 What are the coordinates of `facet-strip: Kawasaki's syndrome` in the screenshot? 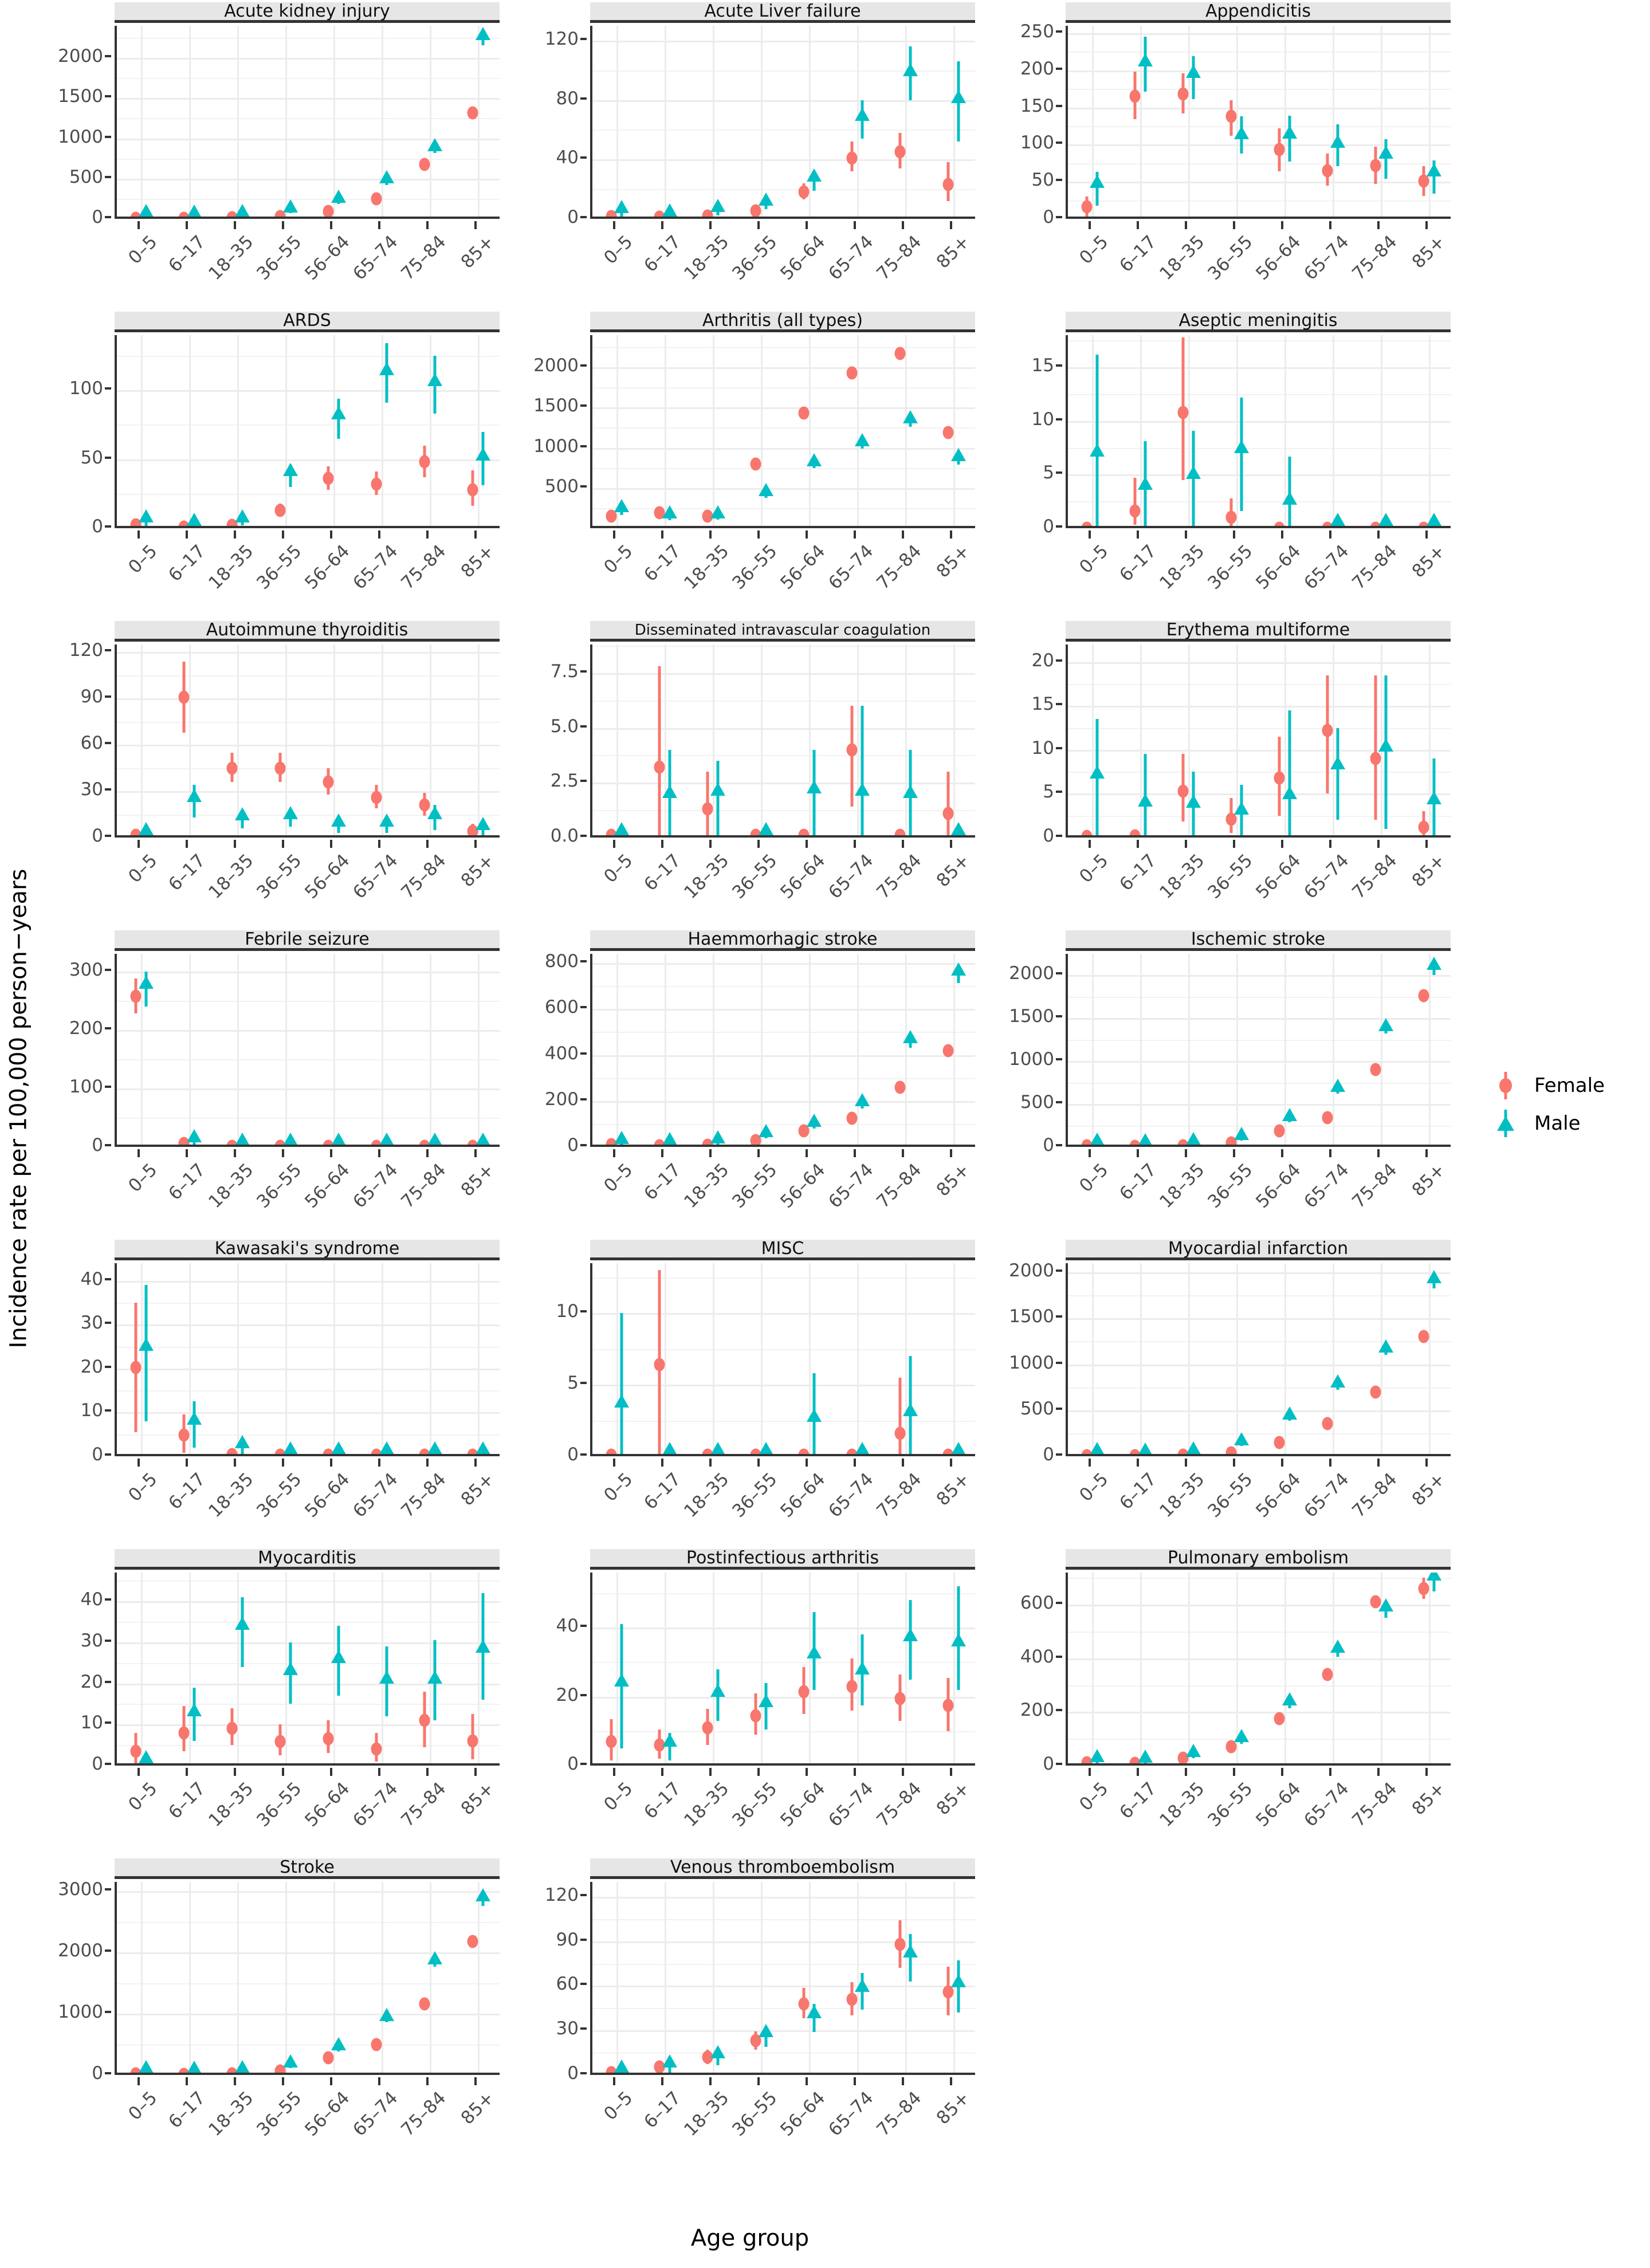 It's located at (307, 1250).